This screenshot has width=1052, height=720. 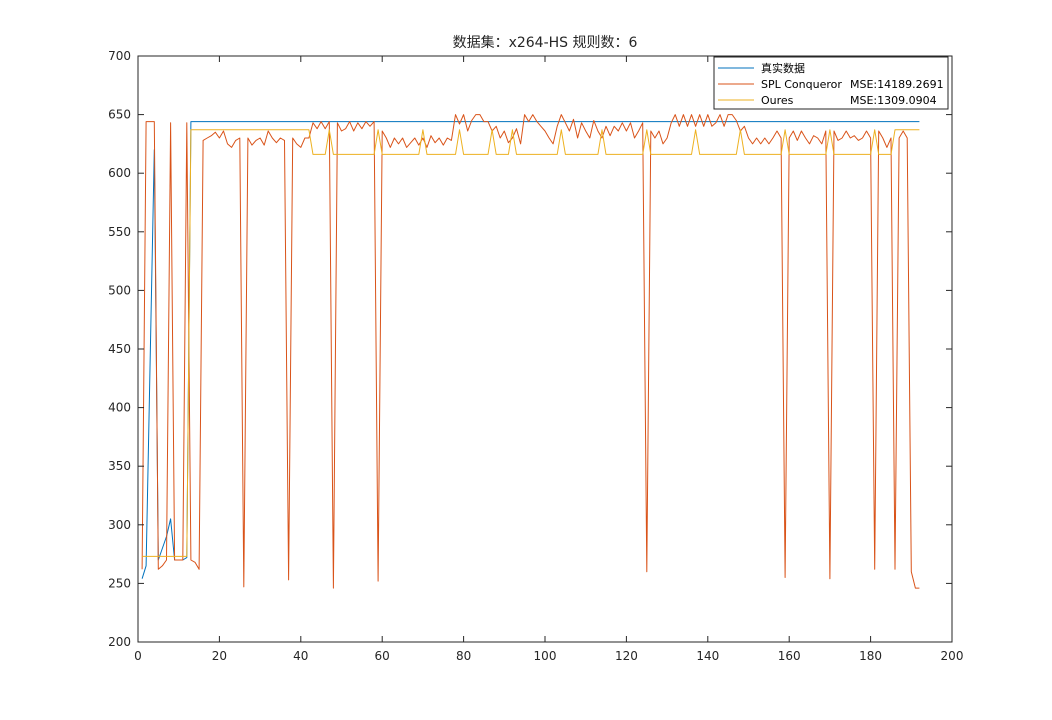 What do you see at coordinates (870, 656) in the screenshot?
I see `x-tick-label: 180` at bounding box center [870, 656].